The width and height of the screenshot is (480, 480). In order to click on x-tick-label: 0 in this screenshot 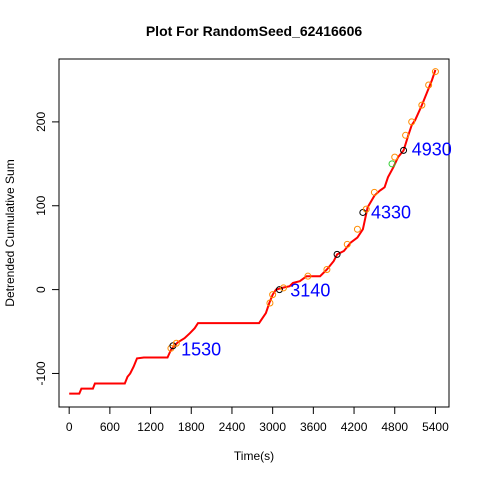, I will do `click(69, 427)`.